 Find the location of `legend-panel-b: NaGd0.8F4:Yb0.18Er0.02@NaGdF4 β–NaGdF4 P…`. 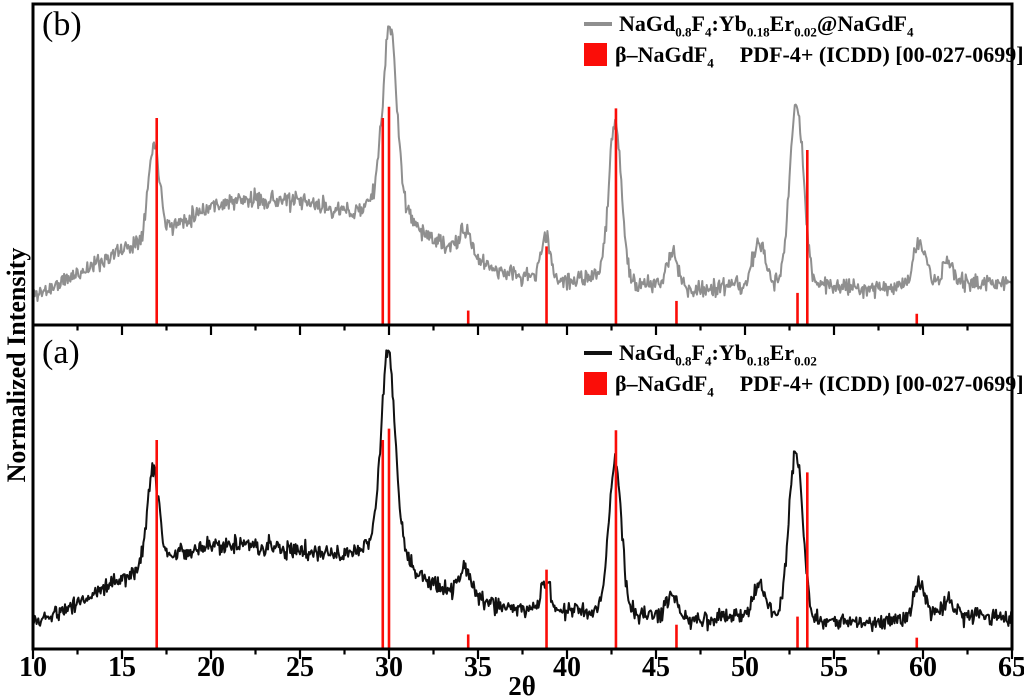

legend-panel-b: NaGd0.8F4:Yb0.18Er0.02@NaGdF4 β–NaGdF4 P… is located at coordinates (804, 39).